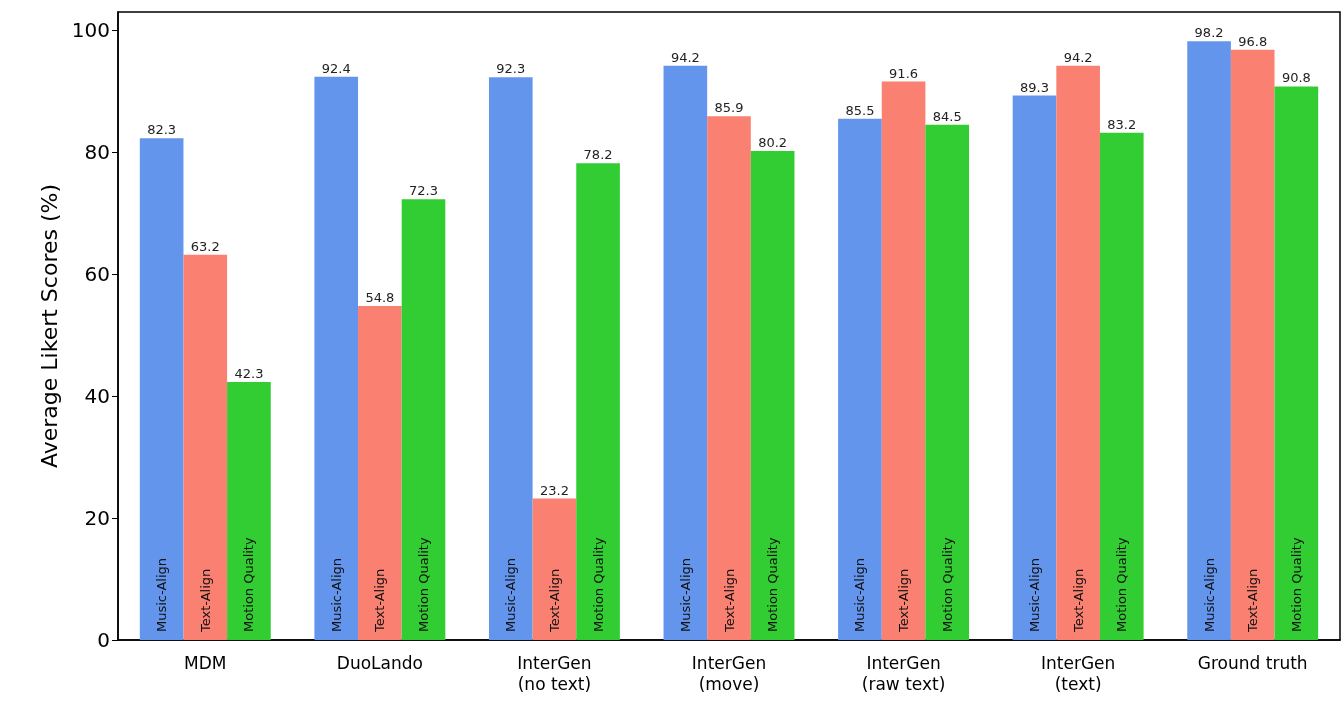 This screenshot has width=1342, height=708. What do you see at coordinates (1209, 33) in the screenshot?
I see `data-label: 98.2` at bounding box center [1209, 33].